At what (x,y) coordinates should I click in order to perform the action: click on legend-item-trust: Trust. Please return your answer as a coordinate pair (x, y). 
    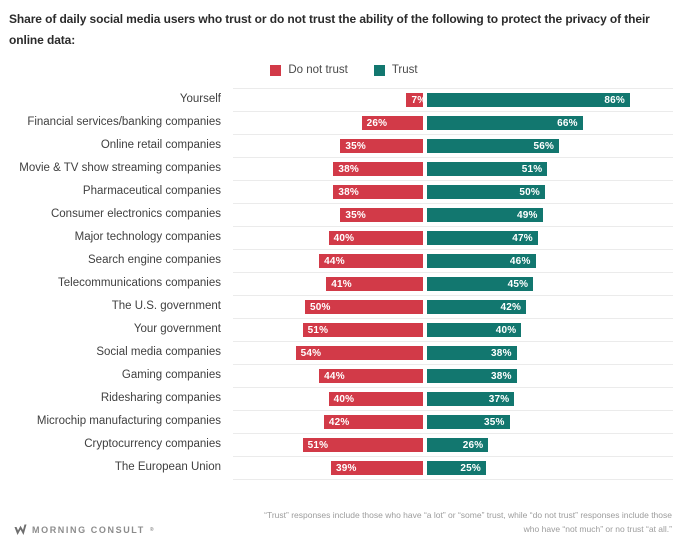
    Looking at the image, I should click on (395, 70).